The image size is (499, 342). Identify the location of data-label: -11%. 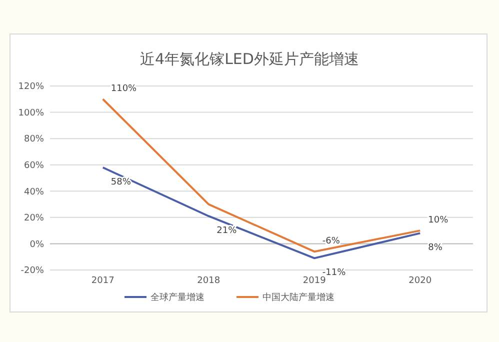
(334, 273).